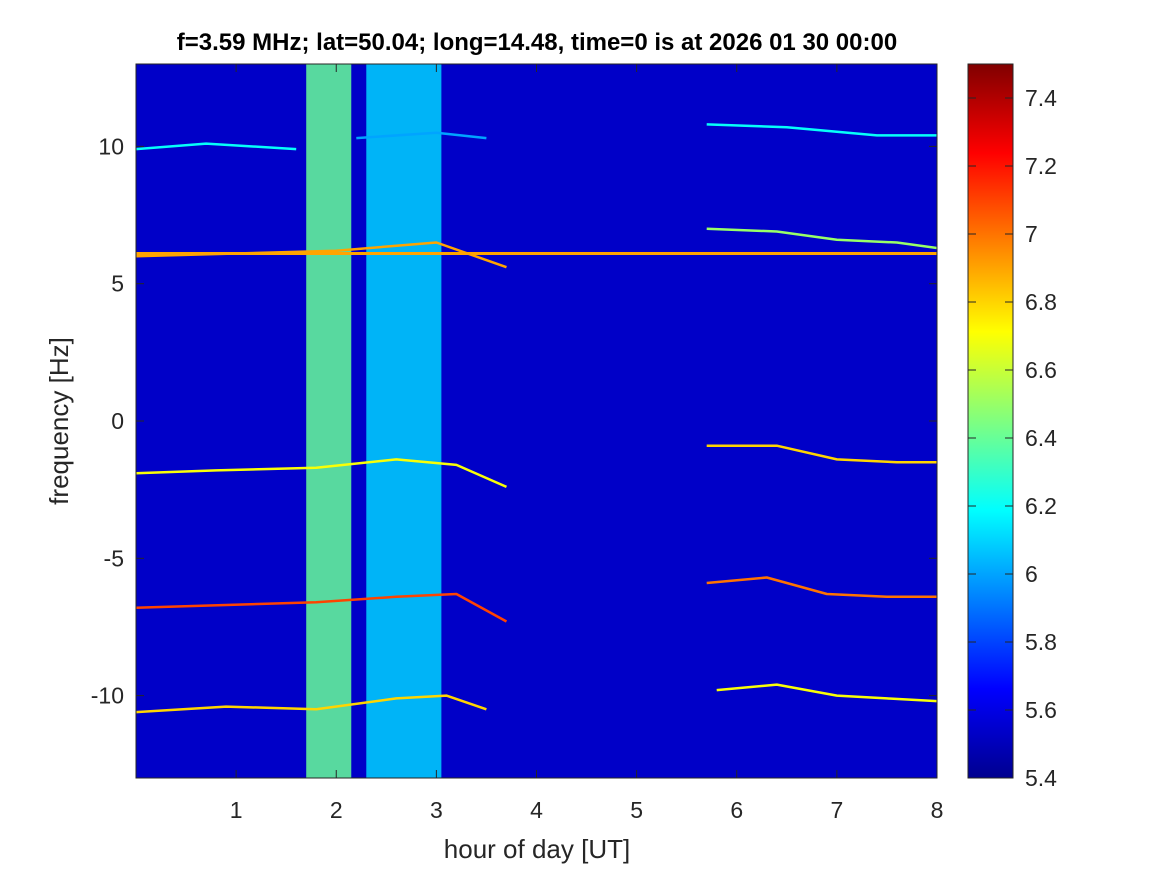 This screenshot has height=880, width=1167. Describe the element at coordinates (536, 810) in the screenshot. I see `x-tick-label: 4` at that location.